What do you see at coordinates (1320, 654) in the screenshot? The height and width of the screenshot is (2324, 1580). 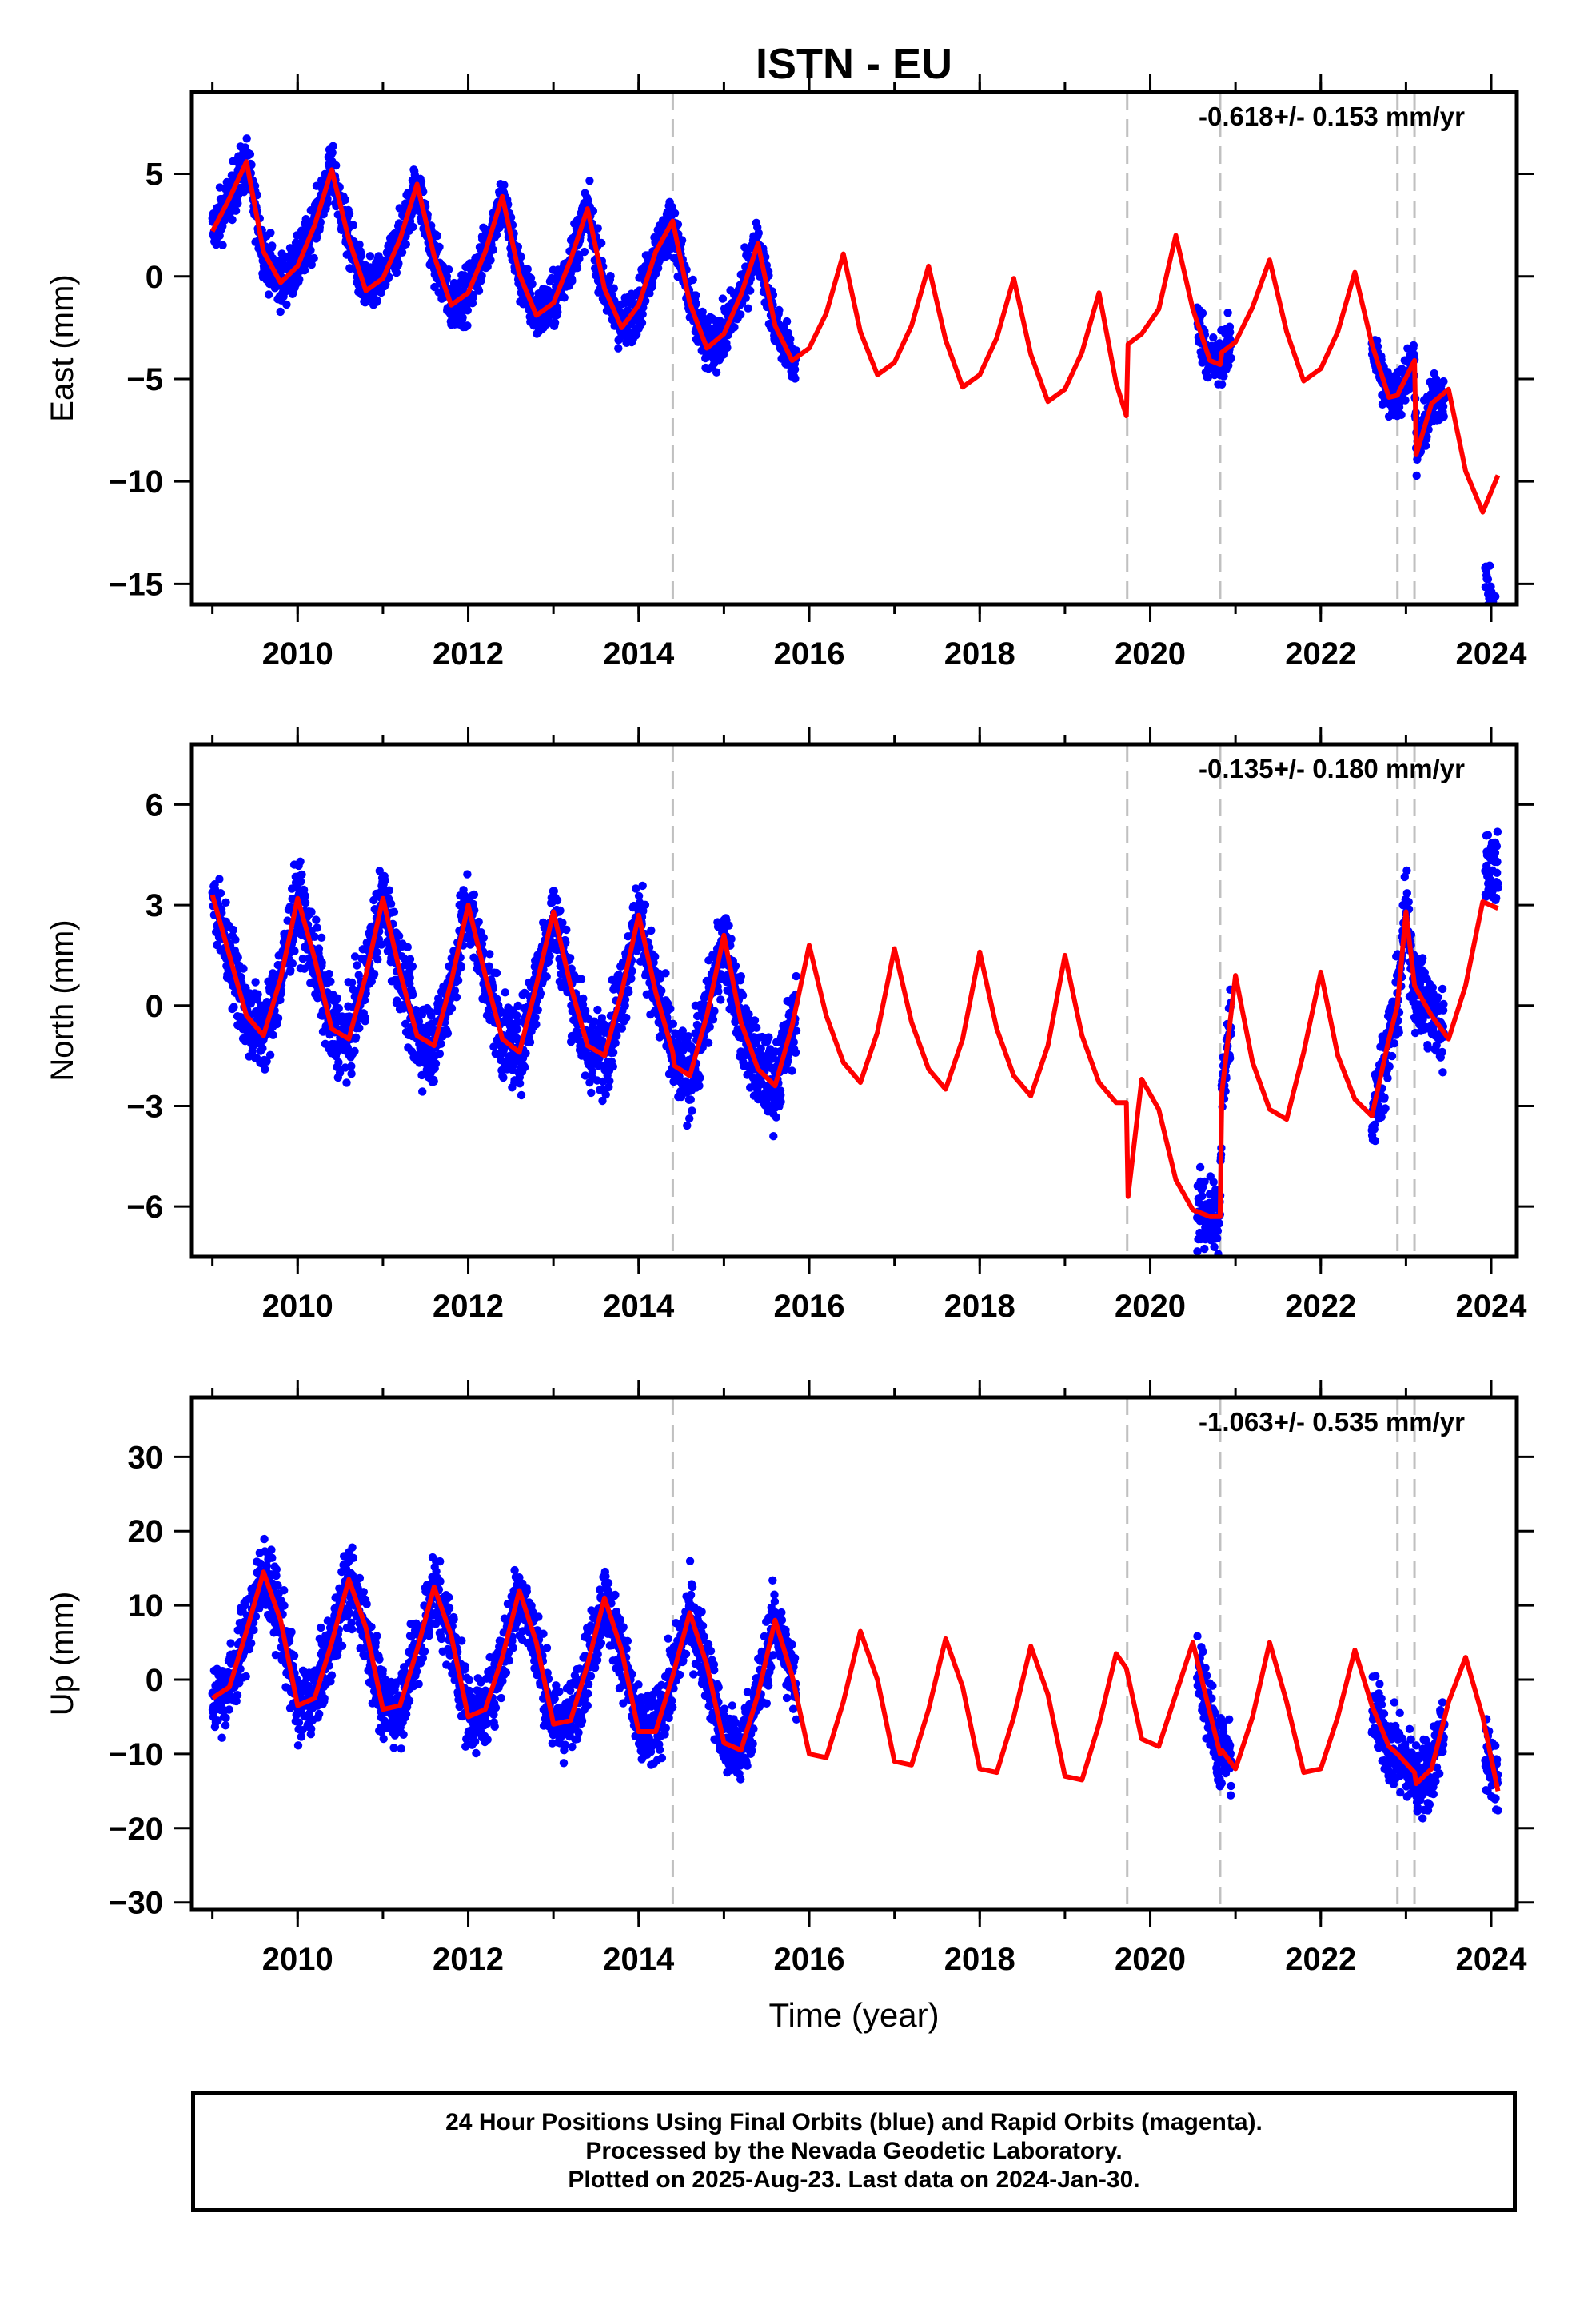 I see `east-x-tick-label: 2022` at bounding box center [1320, 654].